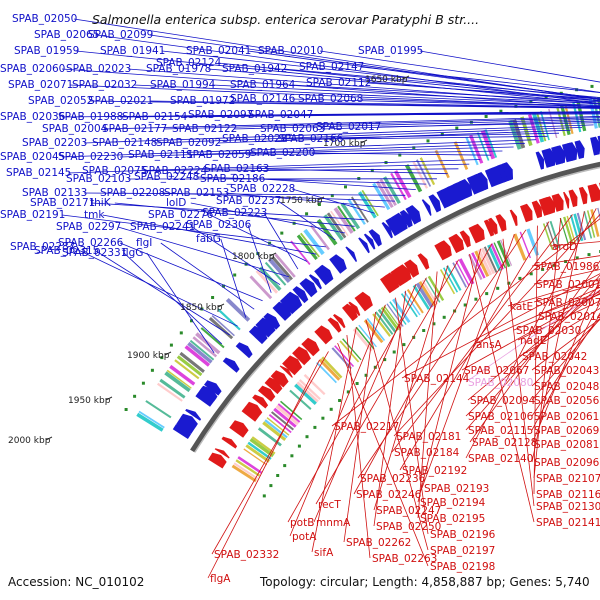 The height and width of the screenshot is (600, 600). What do you see at coordinates (280, 115) in the screenshot?
I see `forward-gene-label: SPAB_02047` at bounding box center [280, 115].